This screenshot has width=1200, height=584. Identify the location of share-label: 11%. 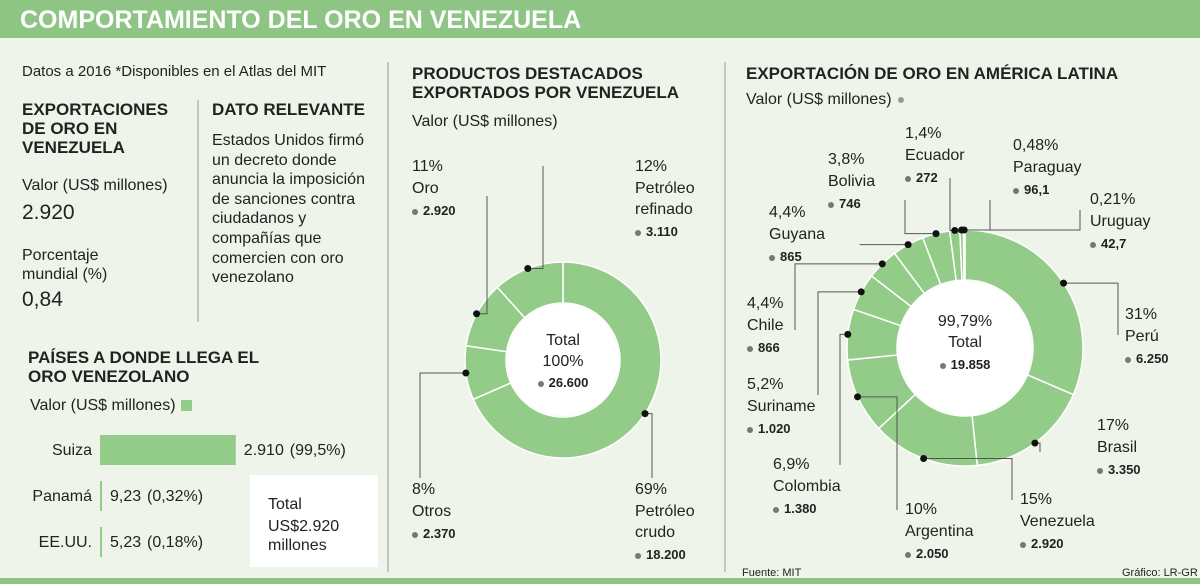
(427, 166).